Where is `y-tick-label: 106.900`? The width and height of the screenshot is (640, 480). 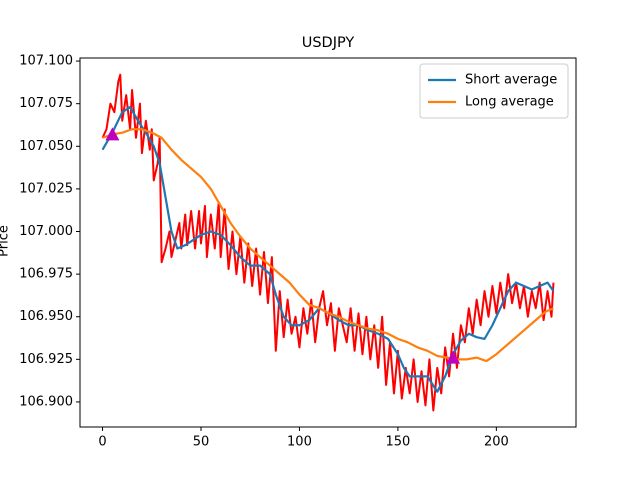 y-tick-label: 106.900 is located at coordinates (46, 401).